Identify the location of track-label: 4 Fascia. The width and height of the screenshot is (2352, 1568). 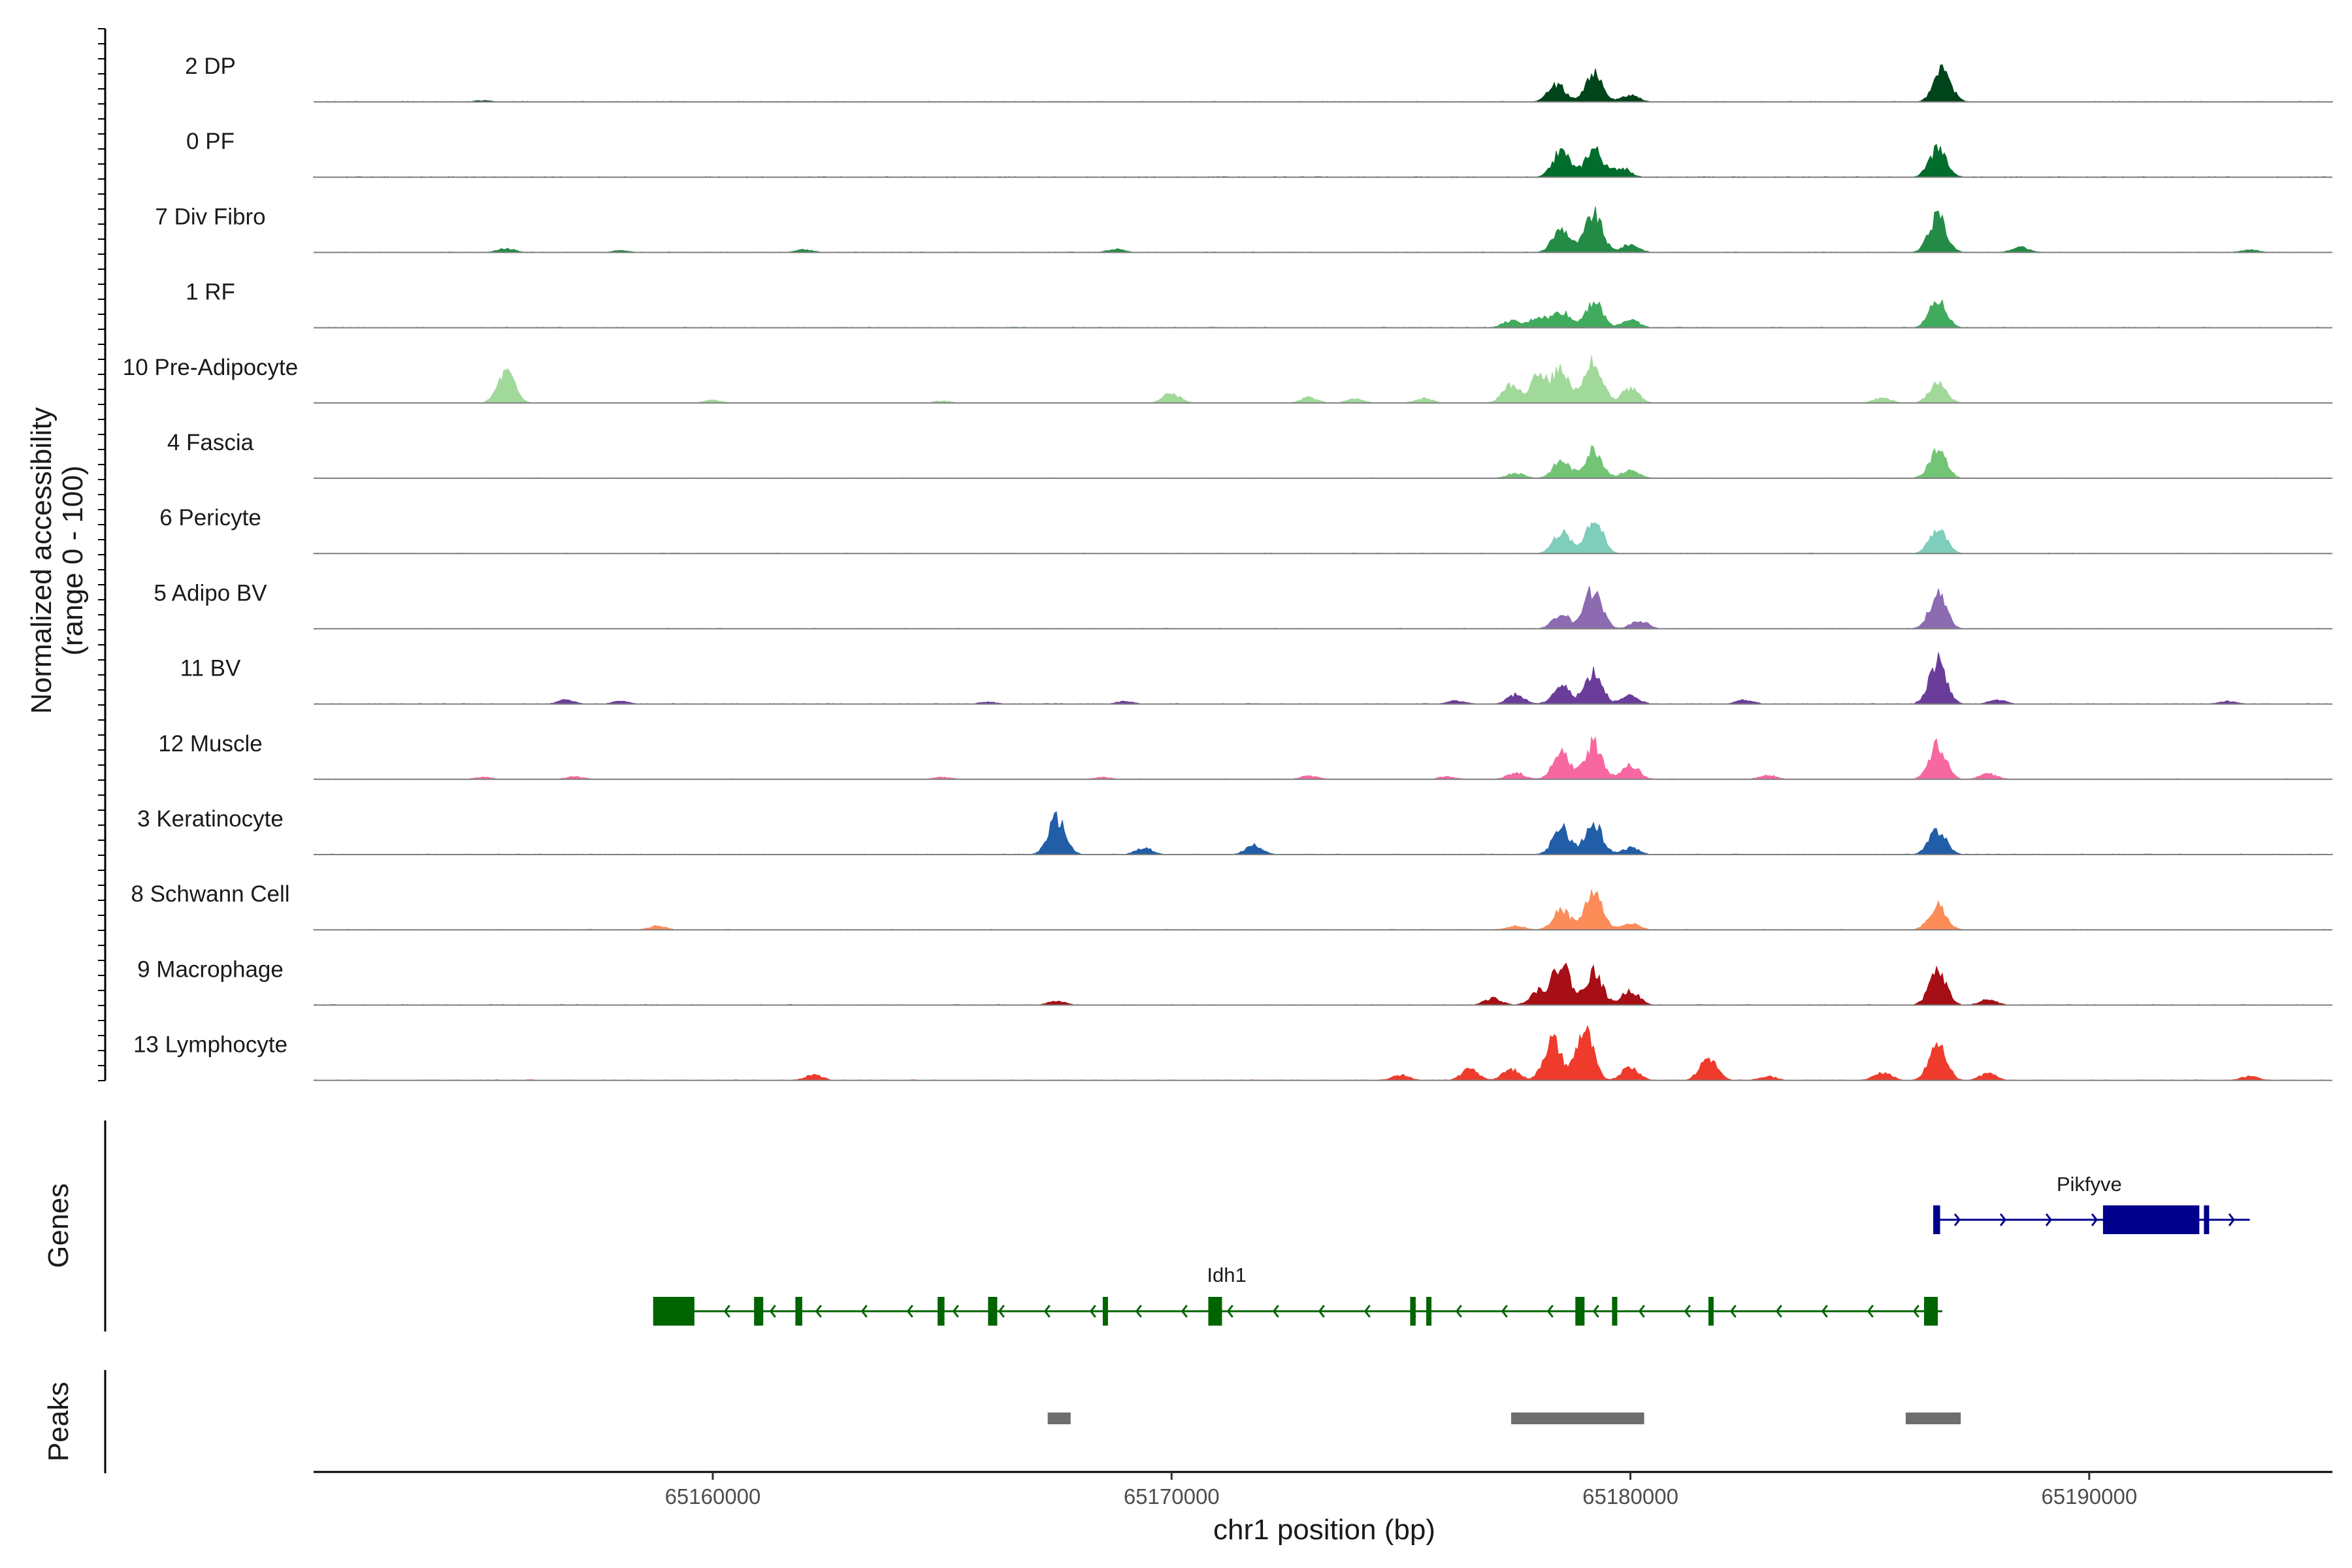
(210, 442).